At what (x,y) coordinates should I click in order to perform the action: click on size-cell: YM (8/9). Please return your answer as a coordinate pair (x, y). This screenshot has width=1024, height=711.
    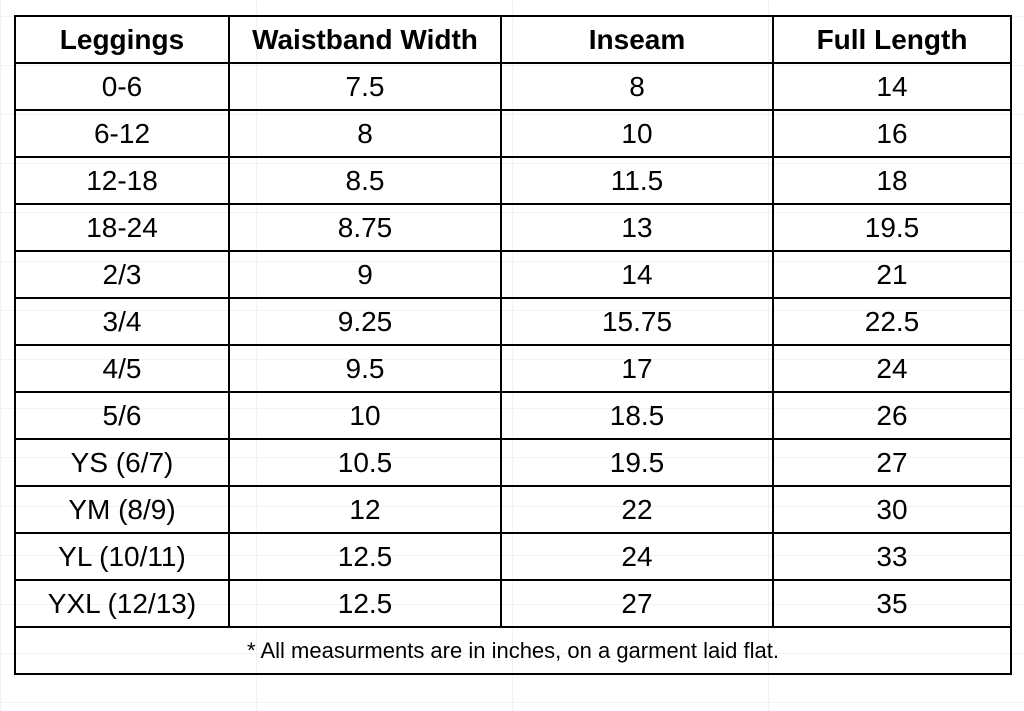
    Looking at the image, I should click on (122, 509).